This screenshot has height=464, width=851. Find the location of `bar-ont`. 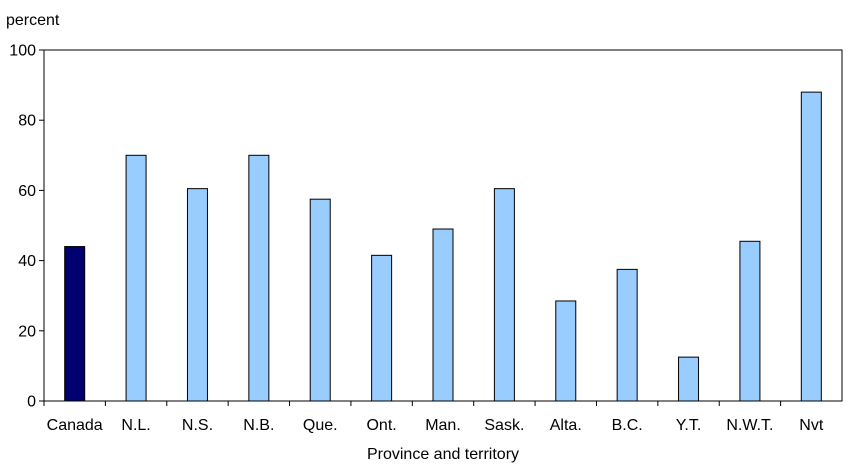

bar-ont is located at coordinates (382, 328).